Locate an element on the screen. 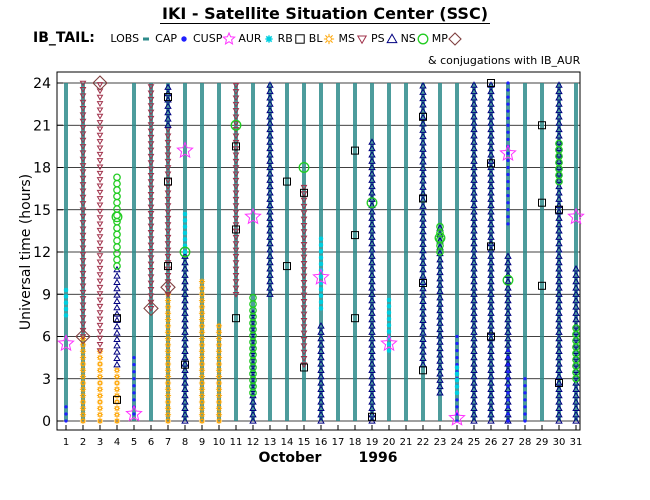  dataset-label: IB_TAIL: is located at coordinates (64, 38).